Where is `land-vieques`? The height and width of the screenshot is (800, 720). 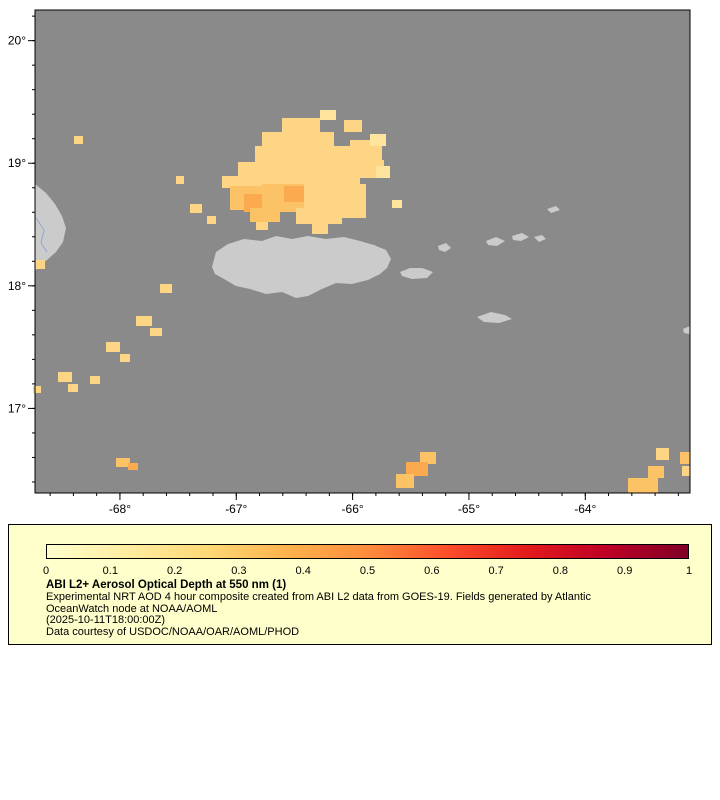
land-vieques is located at coordinates (416, 273).